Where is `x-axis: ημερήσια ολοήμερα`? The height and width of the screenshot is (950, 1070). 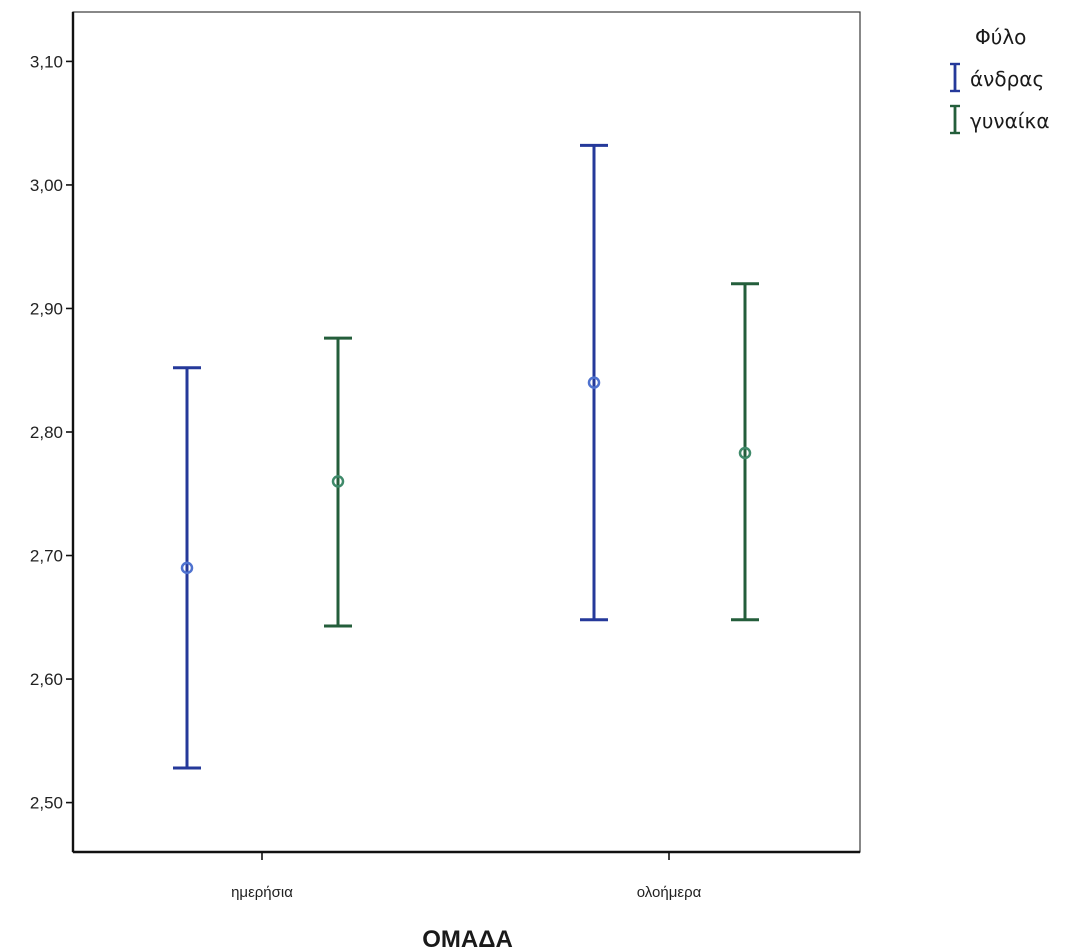 x-axis: ημερήσια ολοήμερα is located at coordinates (466, 876).